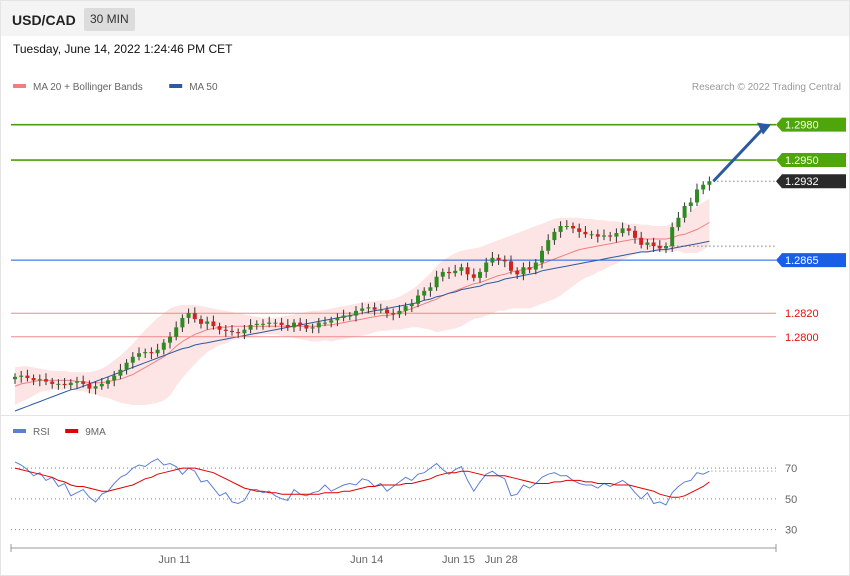 This screenshot has height=576, width=850. Describe the element at coordinates (174, 560) in the screenshot. I see `x-tick-label: Jun 11` at that location.